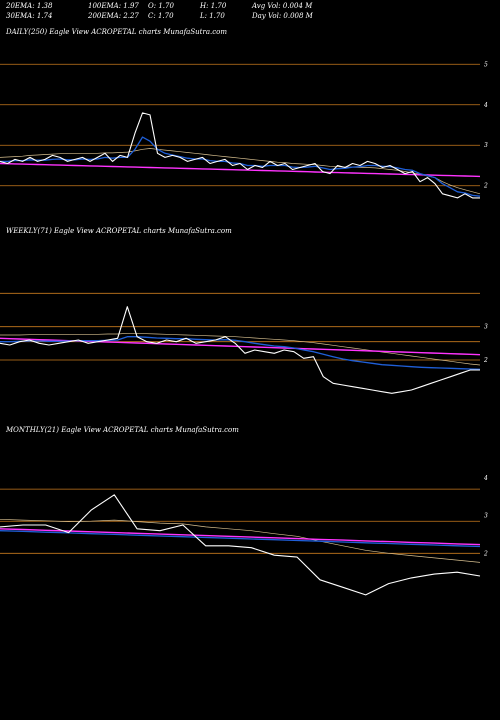 Image resolution: width=500 pixels, height=720 pixels. I want to click on monthly-price-line, so click(240, 545).